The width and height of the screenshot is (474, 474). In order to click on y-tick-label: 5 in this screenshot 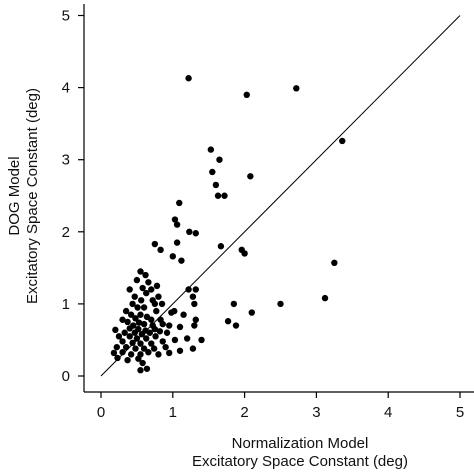, I will do `click(66, 16)`.